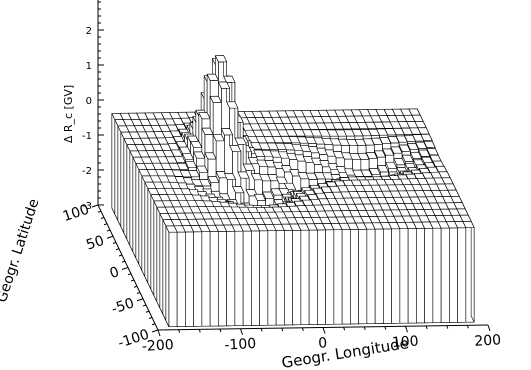 This screenshot has height=370, width=531. I want to click on y-tick-label: 0, so click(114, 273).